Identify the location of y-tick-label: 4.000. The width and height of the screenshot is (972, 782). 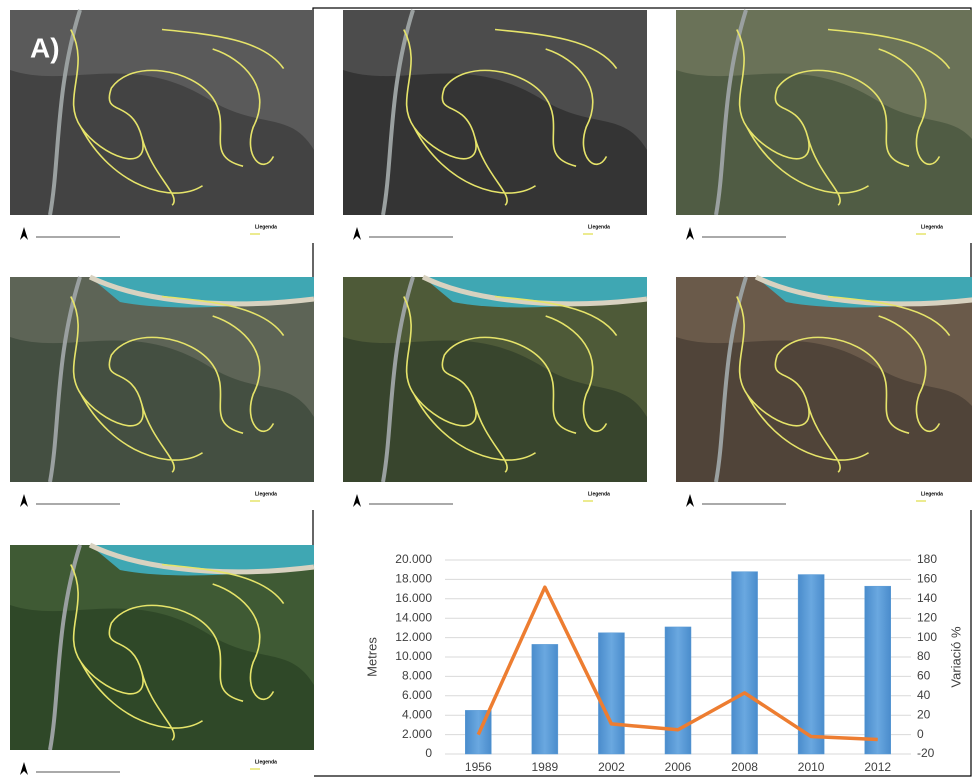
(417, 714).